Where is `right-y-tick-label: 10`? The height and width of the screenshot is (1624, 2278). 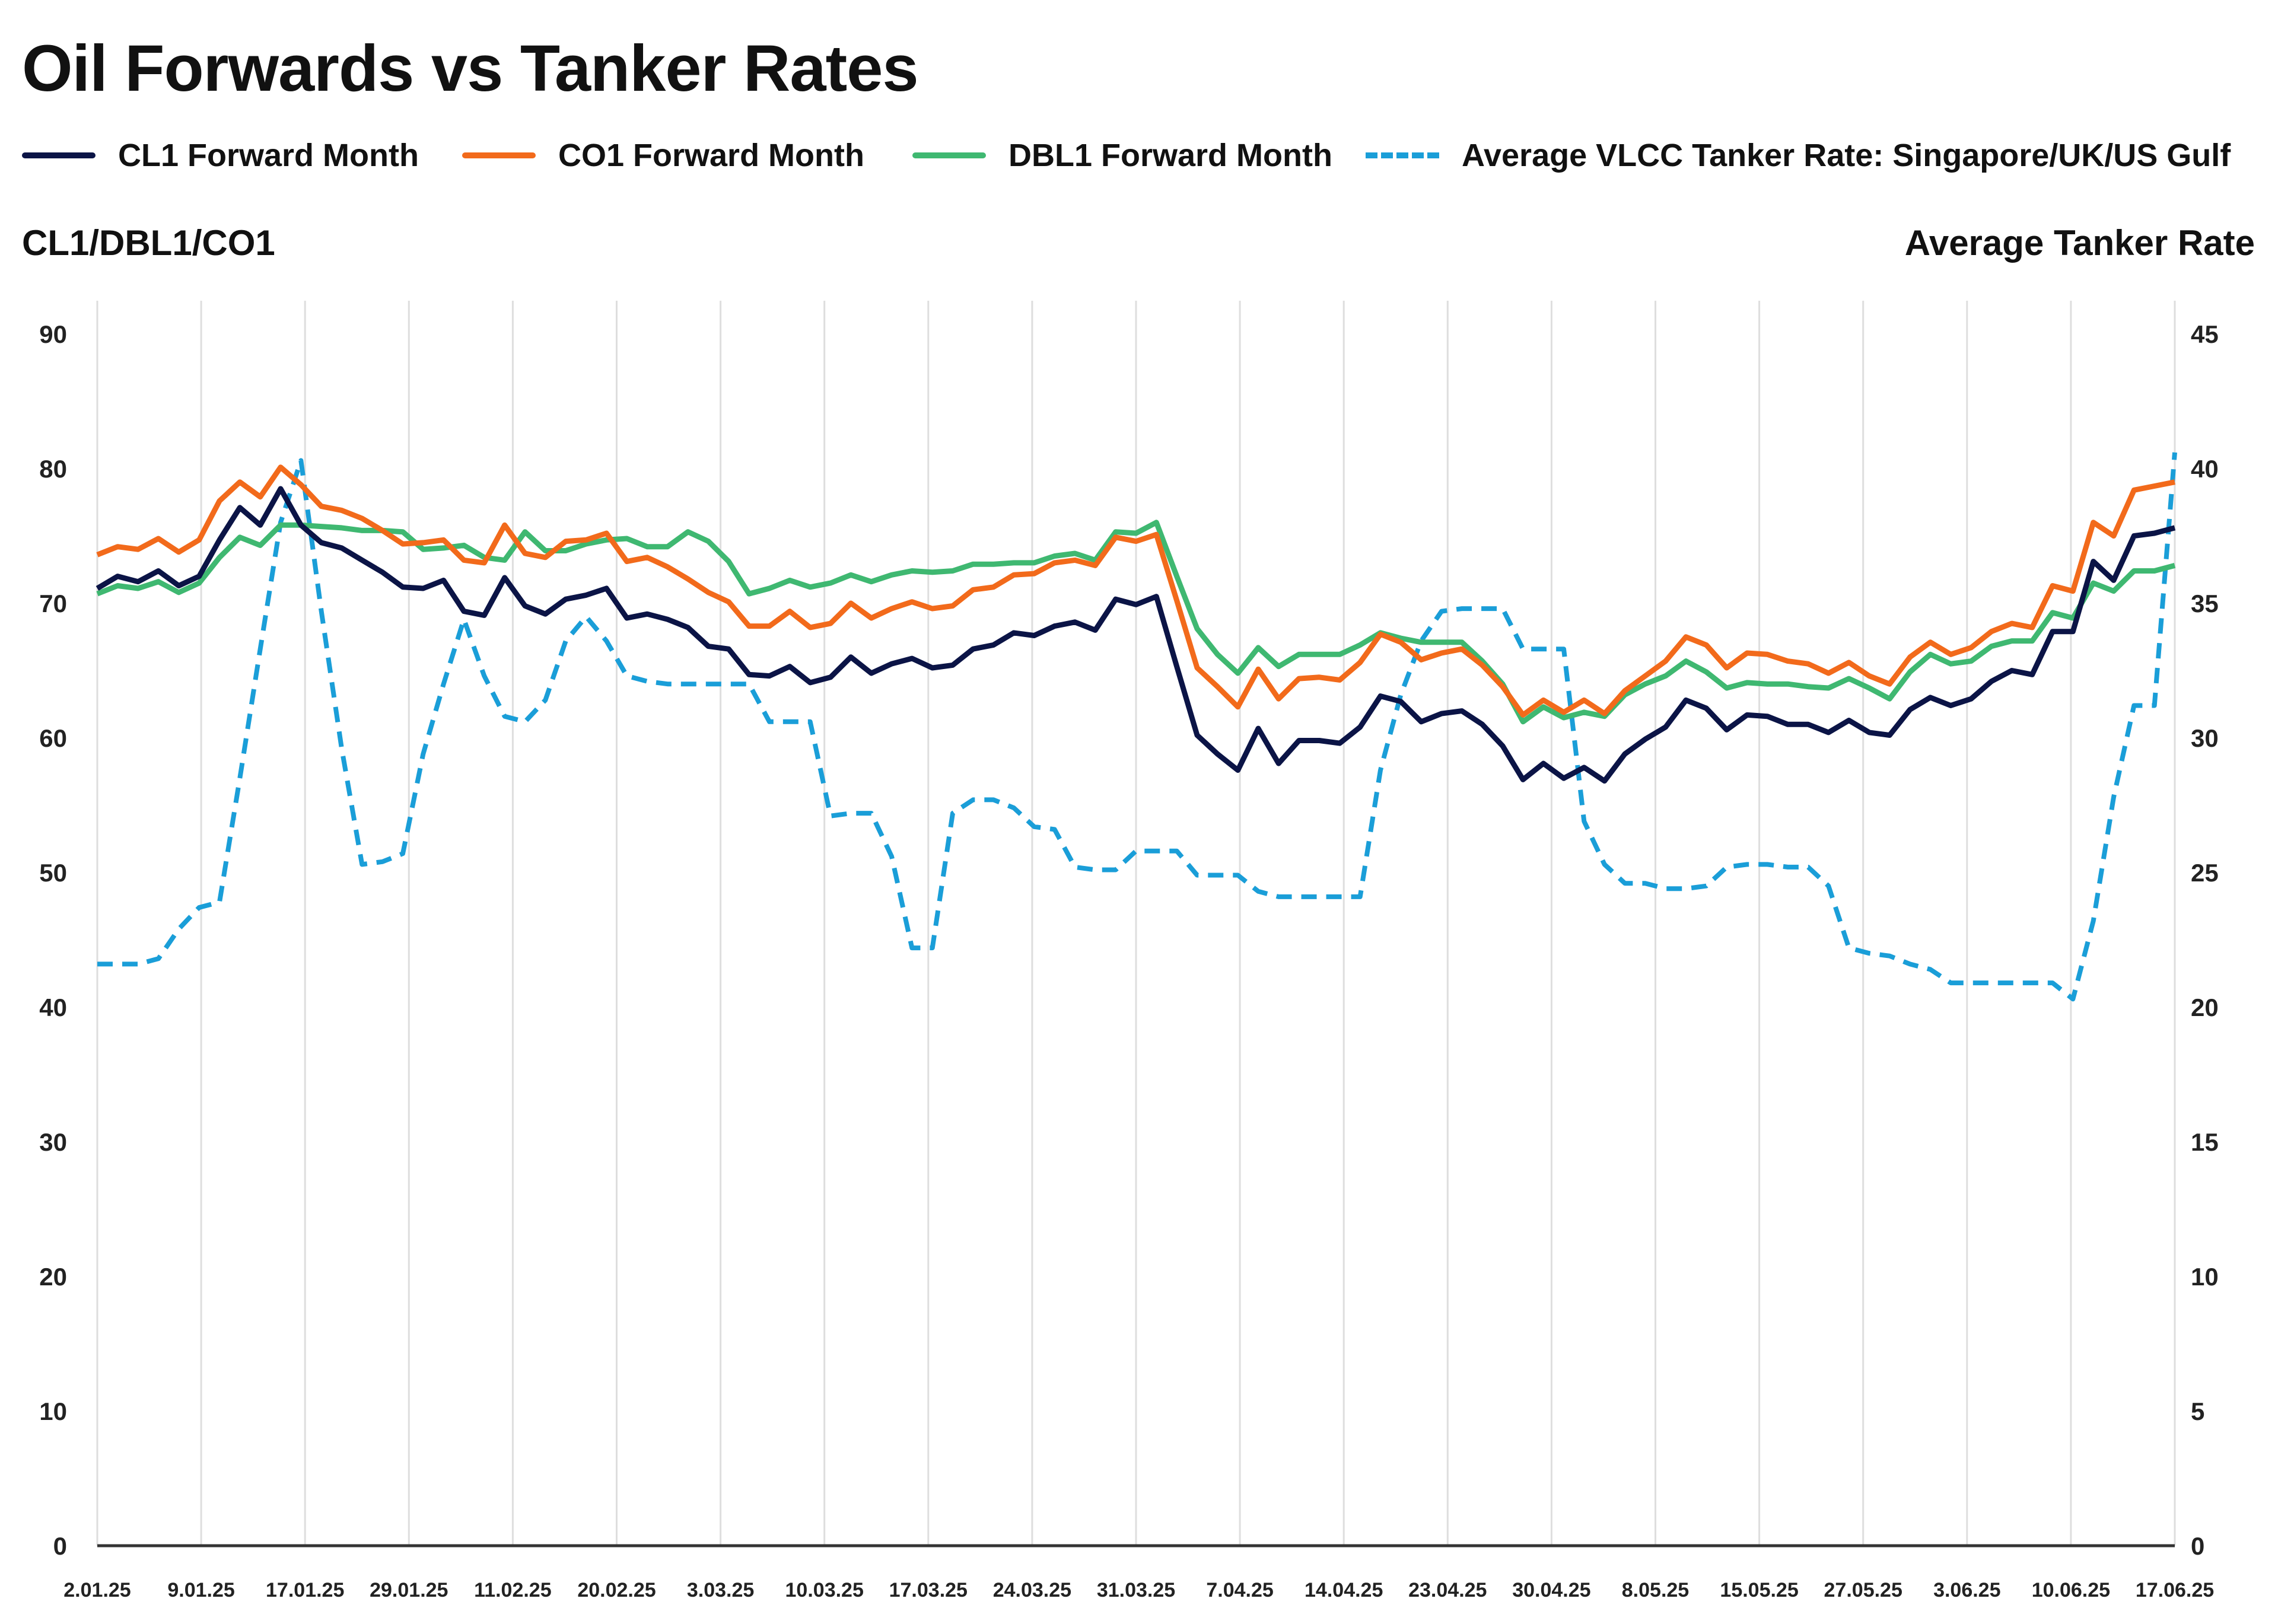
right-y-tick-label: 10 is located at coordinates (2205, 1277).